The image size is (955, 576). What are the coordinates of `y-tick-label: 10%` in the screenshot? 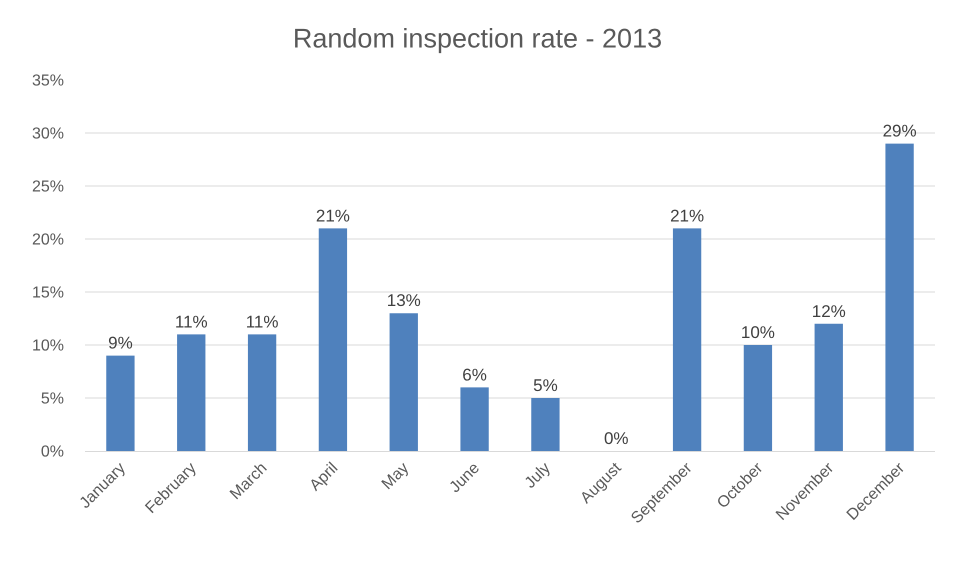 It's located at (48, 346).